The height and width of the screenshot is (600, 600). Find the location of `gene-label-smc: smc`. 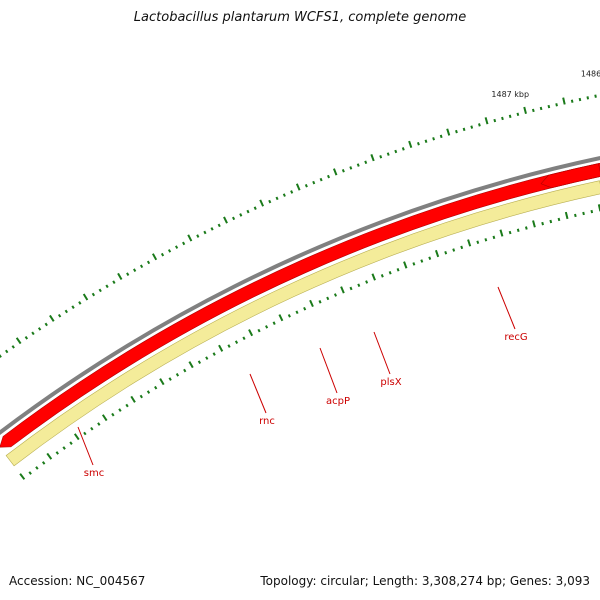

gene-label-smc: smc is located at coordinates (94, 473).